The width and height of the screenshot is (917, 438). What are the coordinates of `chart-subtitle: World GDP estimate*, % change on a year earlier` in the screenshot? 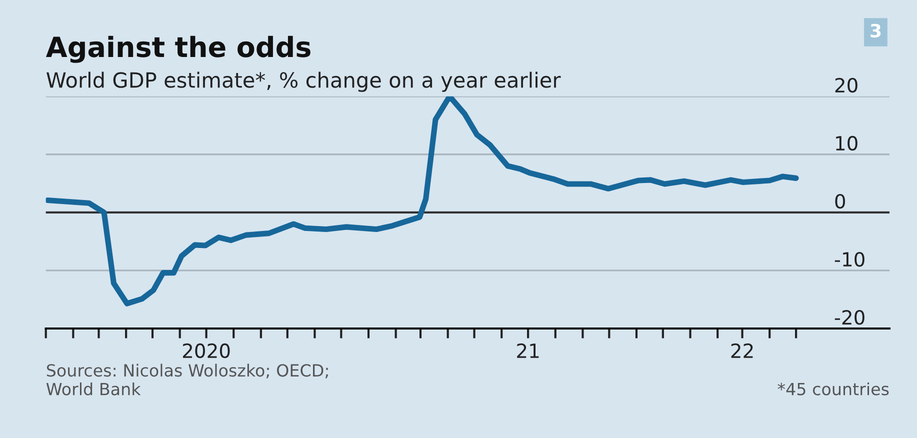 It's located at (303, 82).